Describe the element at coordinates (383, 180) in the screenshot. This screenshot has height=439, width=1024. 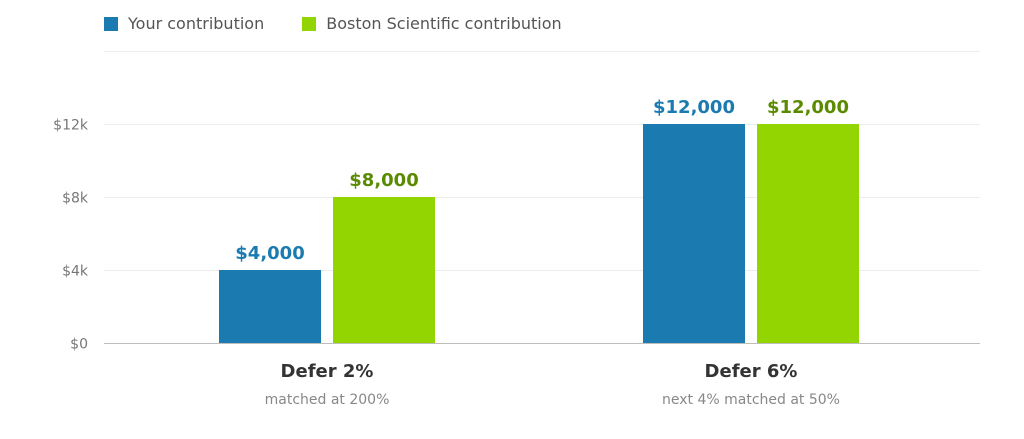
I see `bar-value-label: $8,000` at that location.